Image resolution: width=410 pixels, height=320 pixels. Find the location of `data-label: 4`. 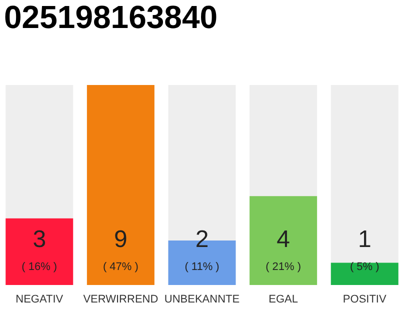

data-label: 4 is located at coordinates (283, 239).